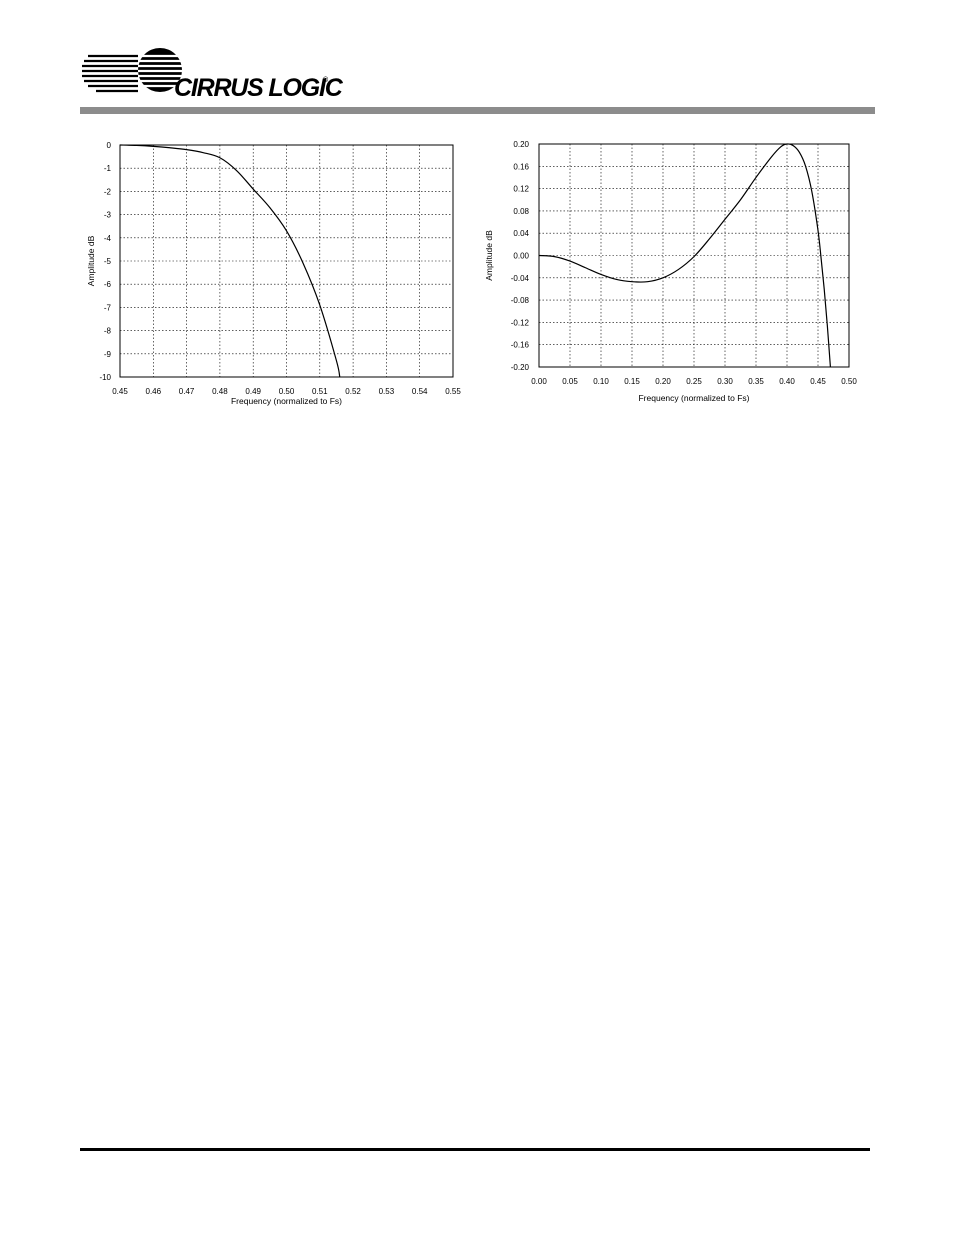 The image size is (954, 1235). What do you see at coordinates (387, 391) in the screenshot?
I see `x-tick-label: 0.53` at bounding box center [387, 391].